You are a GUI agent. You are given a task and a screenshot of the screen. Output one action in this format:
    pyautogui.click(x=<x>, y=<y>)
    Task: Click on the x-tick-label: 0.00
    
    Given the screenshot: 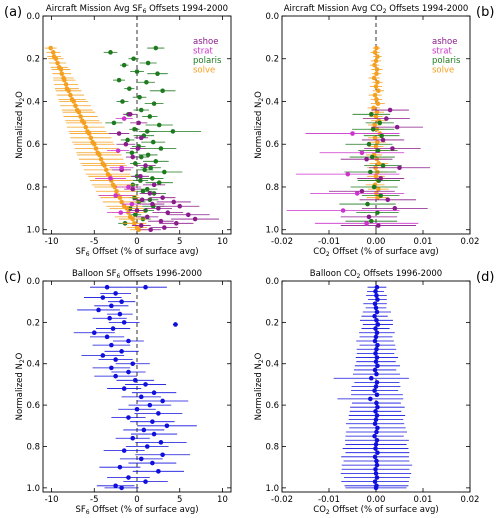 What is the action you would take?
    pyautogui.click(x=376, y=500)
    